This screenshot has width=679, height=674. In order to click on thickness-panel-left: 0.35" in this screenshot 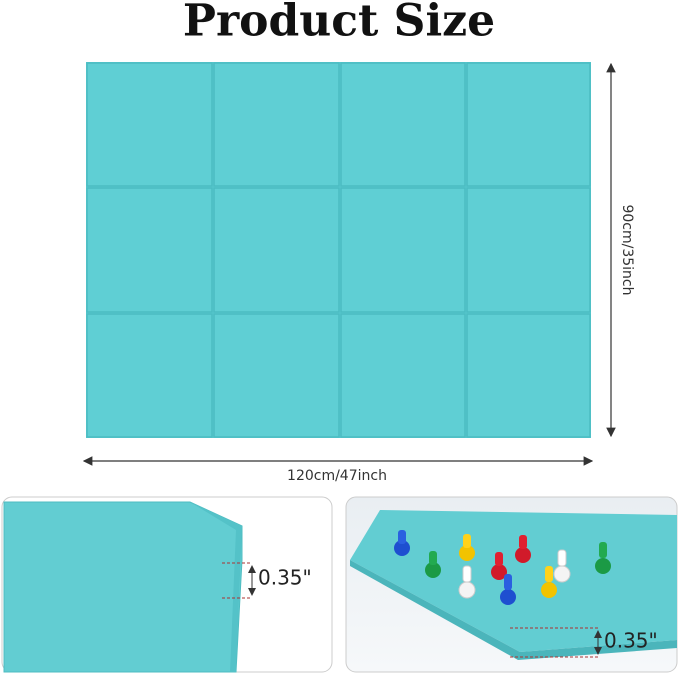, I will do `click(167, 584)`.